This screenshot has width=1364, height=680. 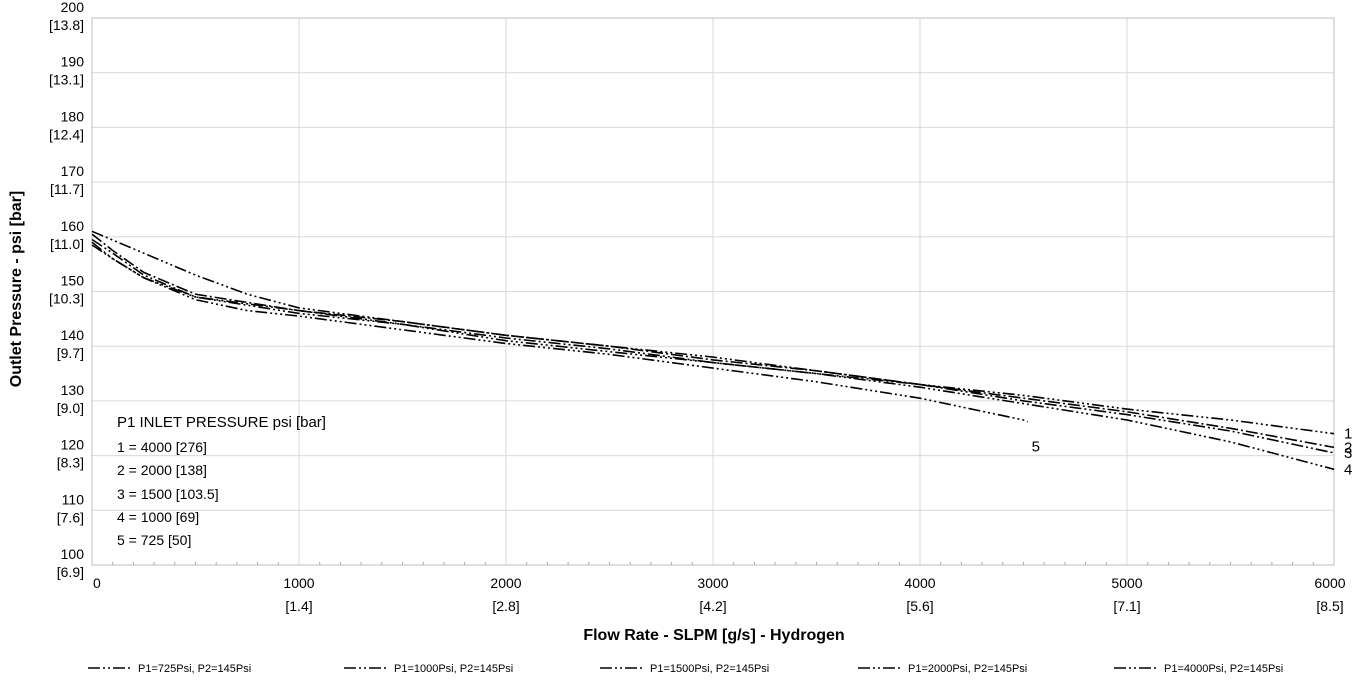 I want to click on y-tick-sublabel: [6.9], so click(x=70, y=572).